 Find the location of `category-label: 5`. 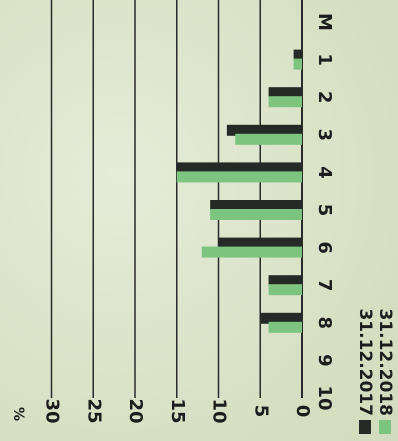

category-label: 5 is located at coordinates (324, 210).